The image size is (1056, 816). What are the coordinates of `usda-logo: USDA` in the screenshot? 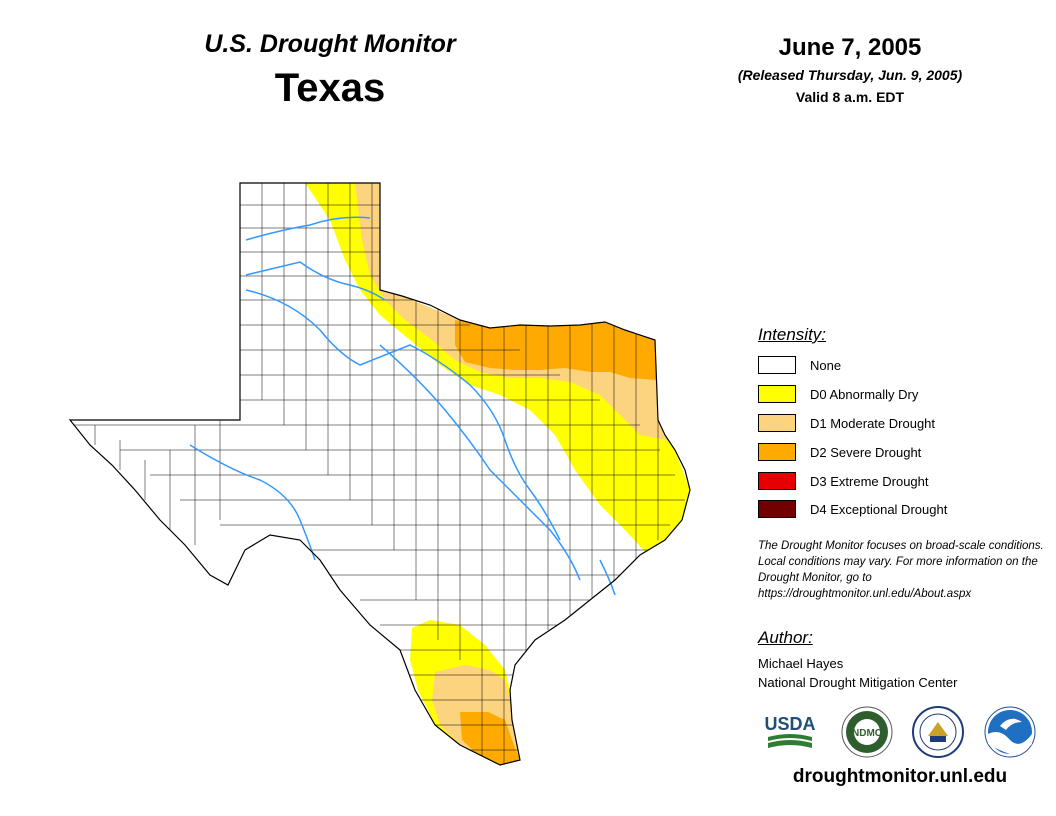 It's located at (790, 731).